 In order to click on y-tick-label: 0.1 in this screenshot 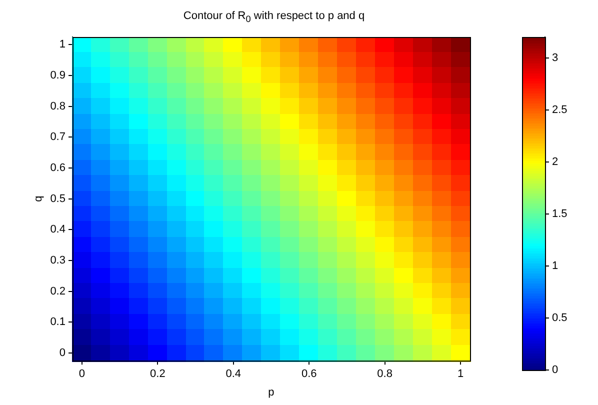, I will do `click(58, 322)`.